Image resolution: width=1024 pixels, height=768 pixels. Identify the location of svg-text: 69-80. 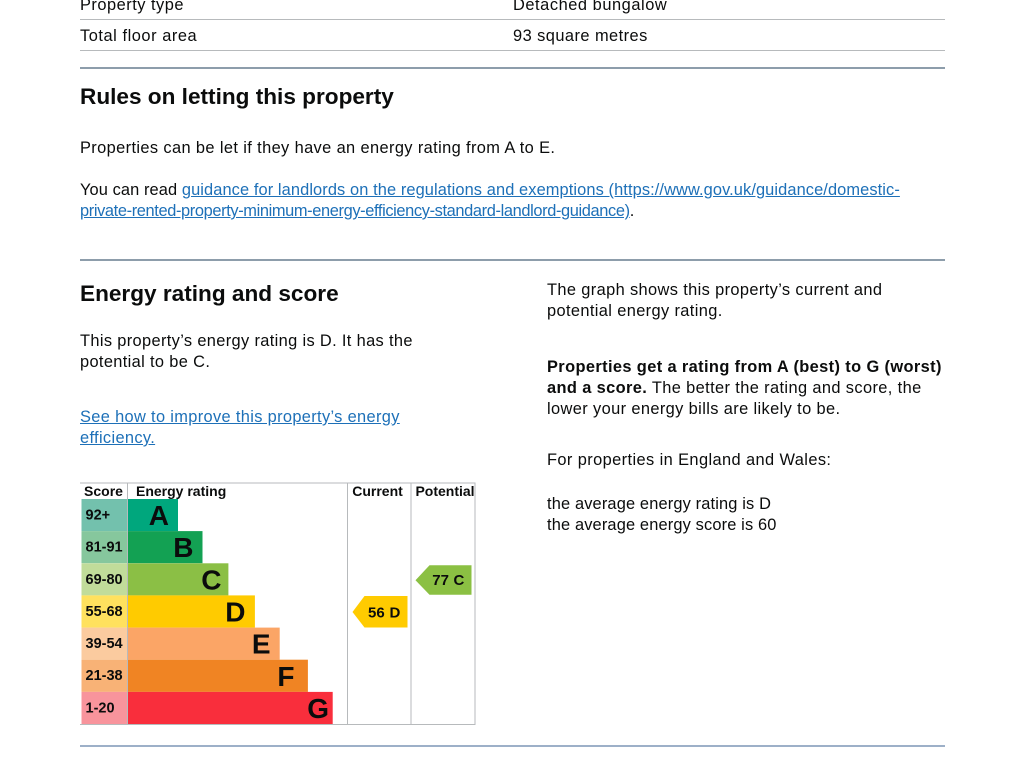
(104, 579).